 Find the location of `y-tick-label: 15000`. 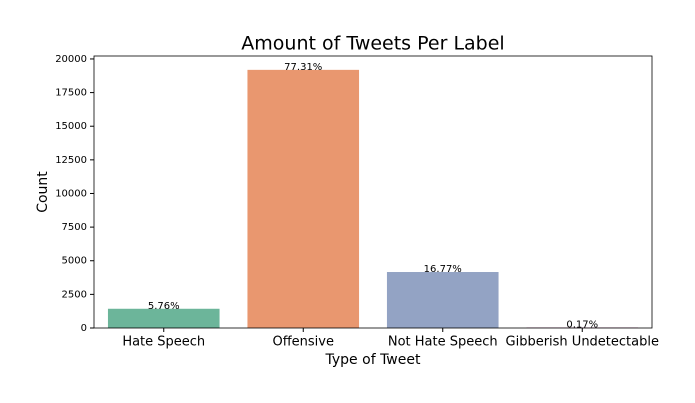

y-tick-label: 15000 is located at coordinates (71, 126).